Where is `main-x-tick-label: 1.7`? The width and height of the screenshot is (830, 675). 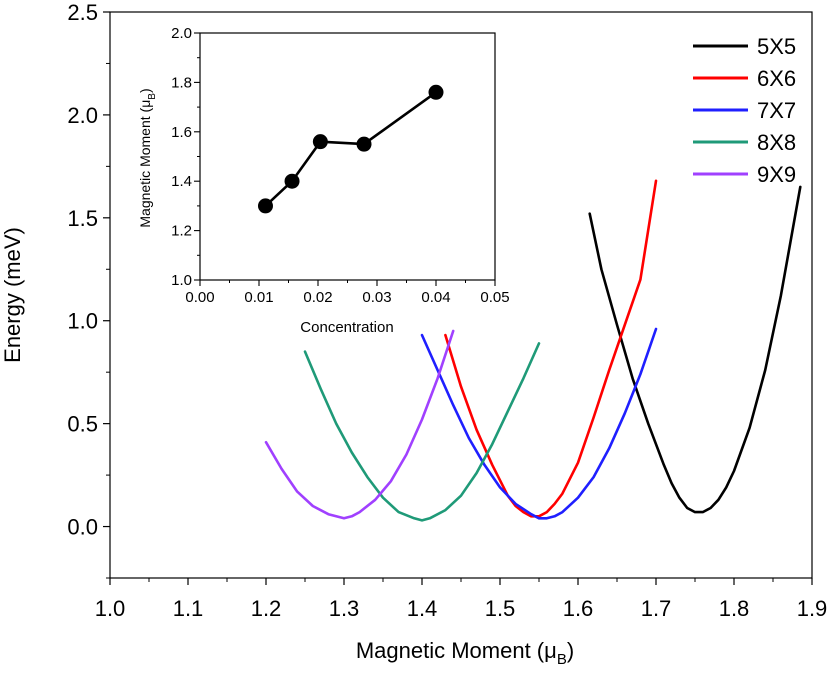 main-x-tick-label: 1.7 is located at coordinates (656, 608).